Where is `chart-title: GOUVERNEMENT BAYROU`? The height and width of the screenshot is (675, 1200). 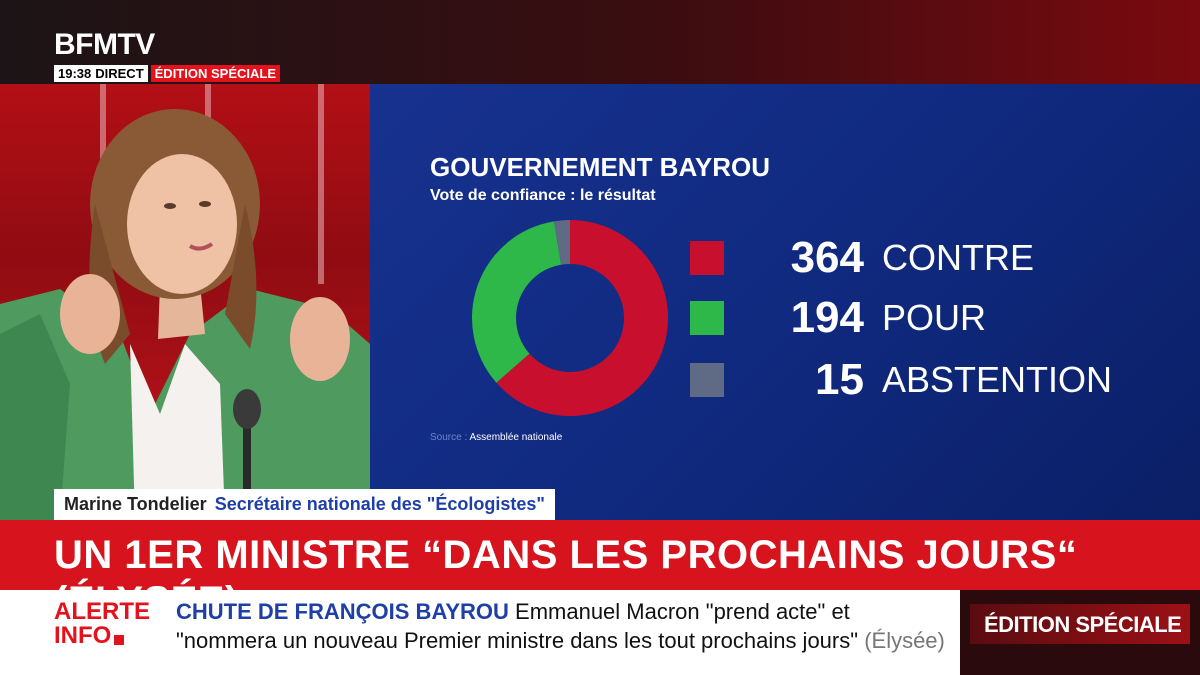 chart-title: GOUVERNEMENT BAYROU is located at coordinates (600, 167).